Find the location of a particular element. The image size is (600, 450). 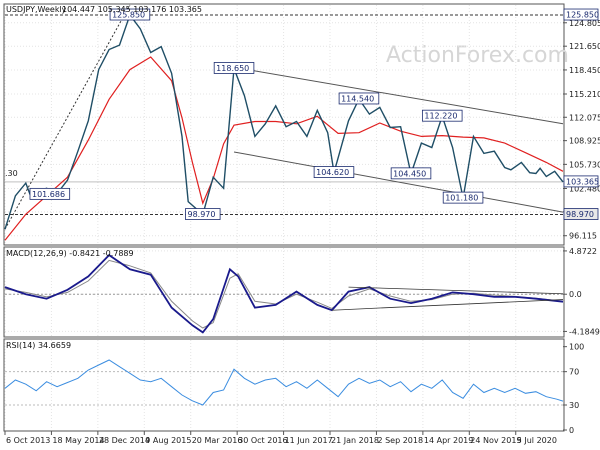

rsi-y-tick-label-3: 0 is located at coordinates (571, 430).